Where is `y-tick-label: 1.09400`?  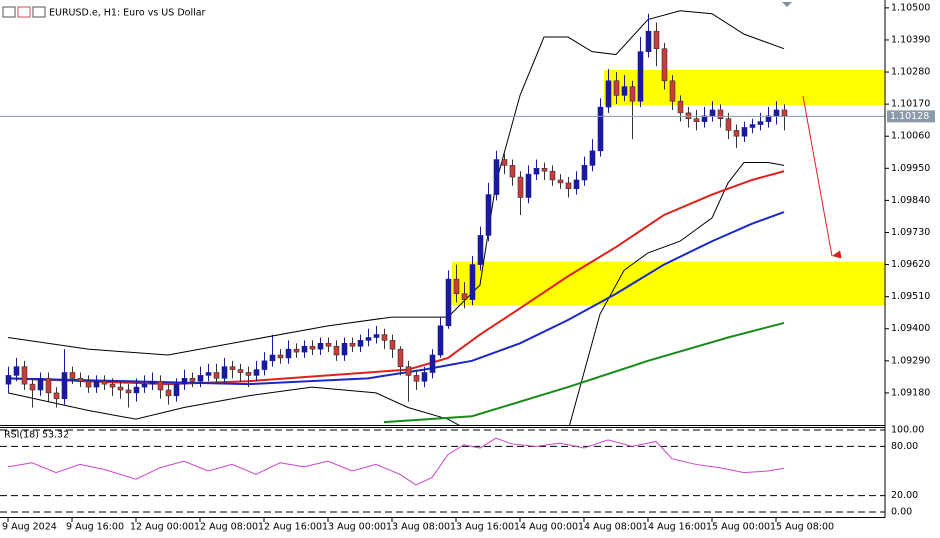
y-tick-label: 1.09400 is located at coordinates (910, 328).